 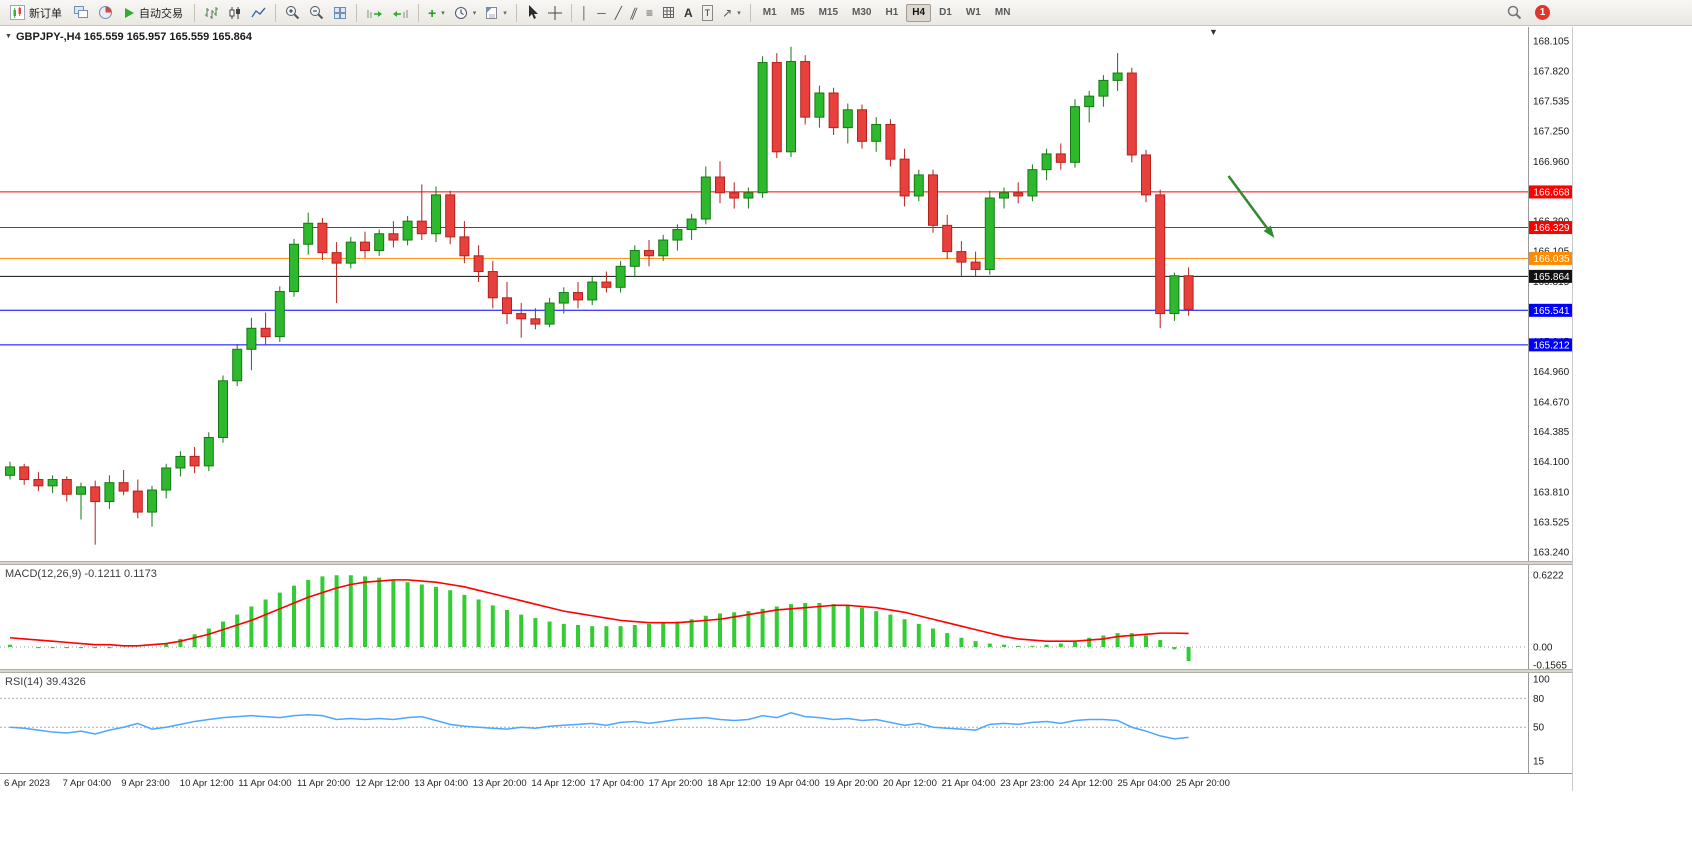 I want to click on timeframe-h4: H4, so click(x=919, y=12).